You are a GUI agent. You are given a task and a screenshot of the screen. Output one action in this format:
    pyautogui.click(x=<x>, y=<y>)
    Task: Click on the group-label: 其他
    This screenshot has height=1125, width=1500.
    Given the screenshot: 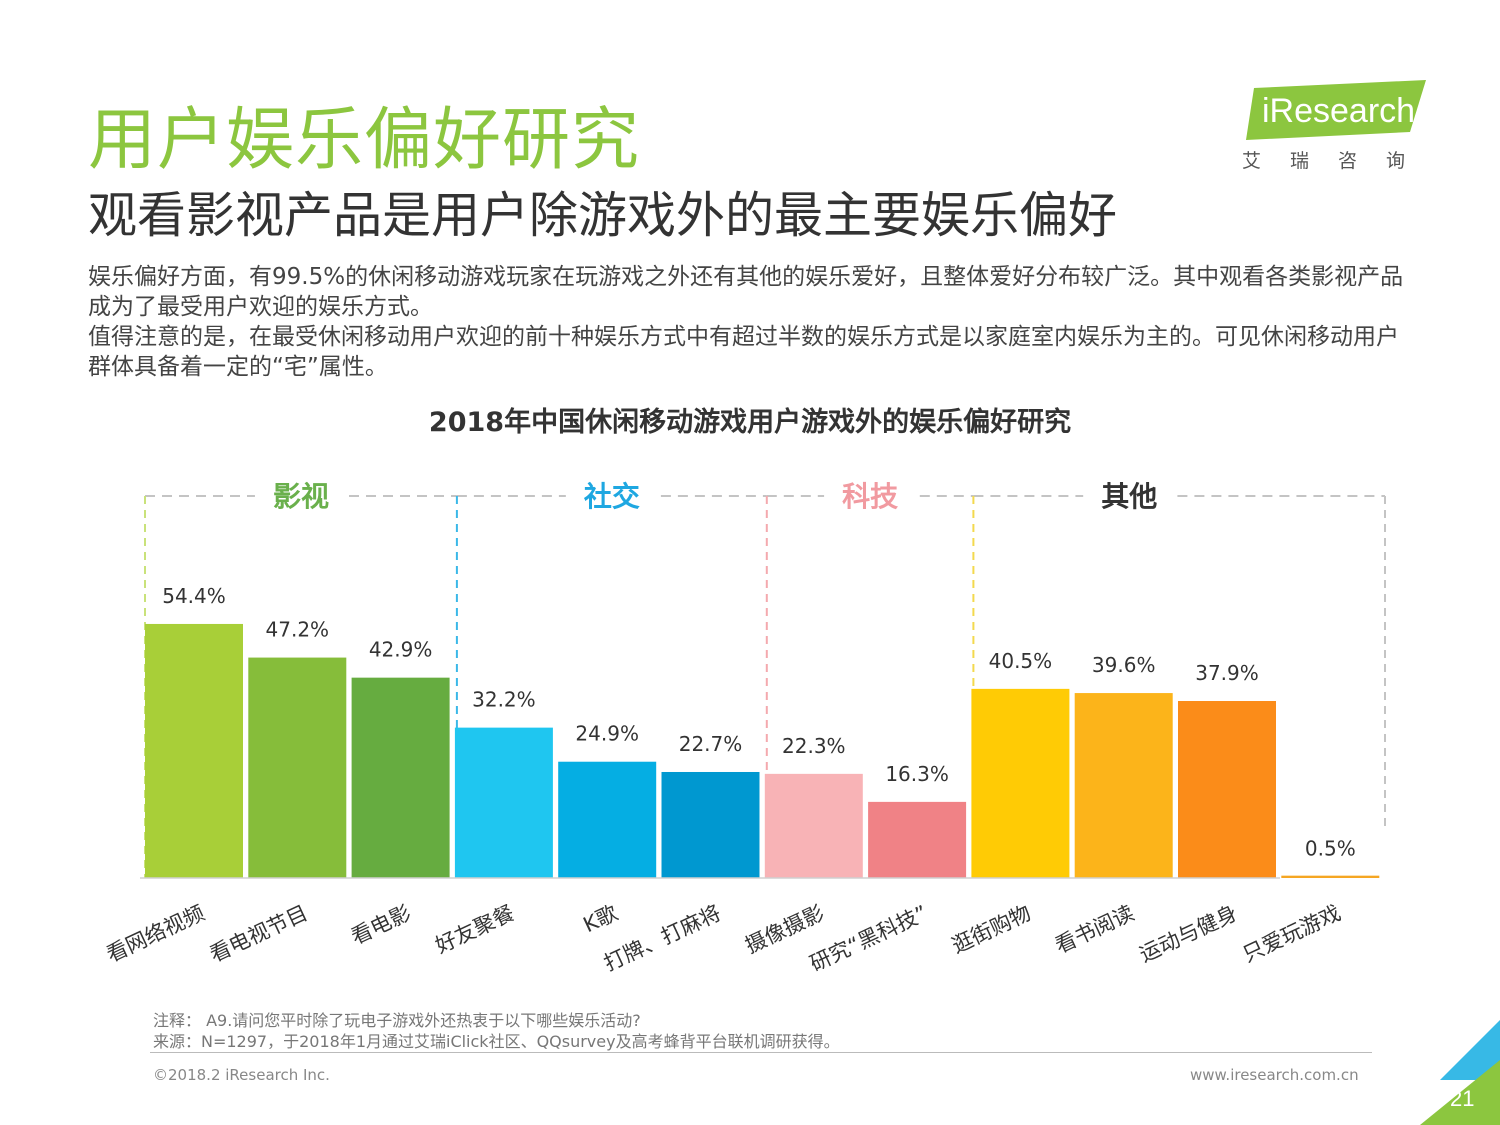 What is the action you would take?
    pyautogui.click(x=1129, y=496)
    